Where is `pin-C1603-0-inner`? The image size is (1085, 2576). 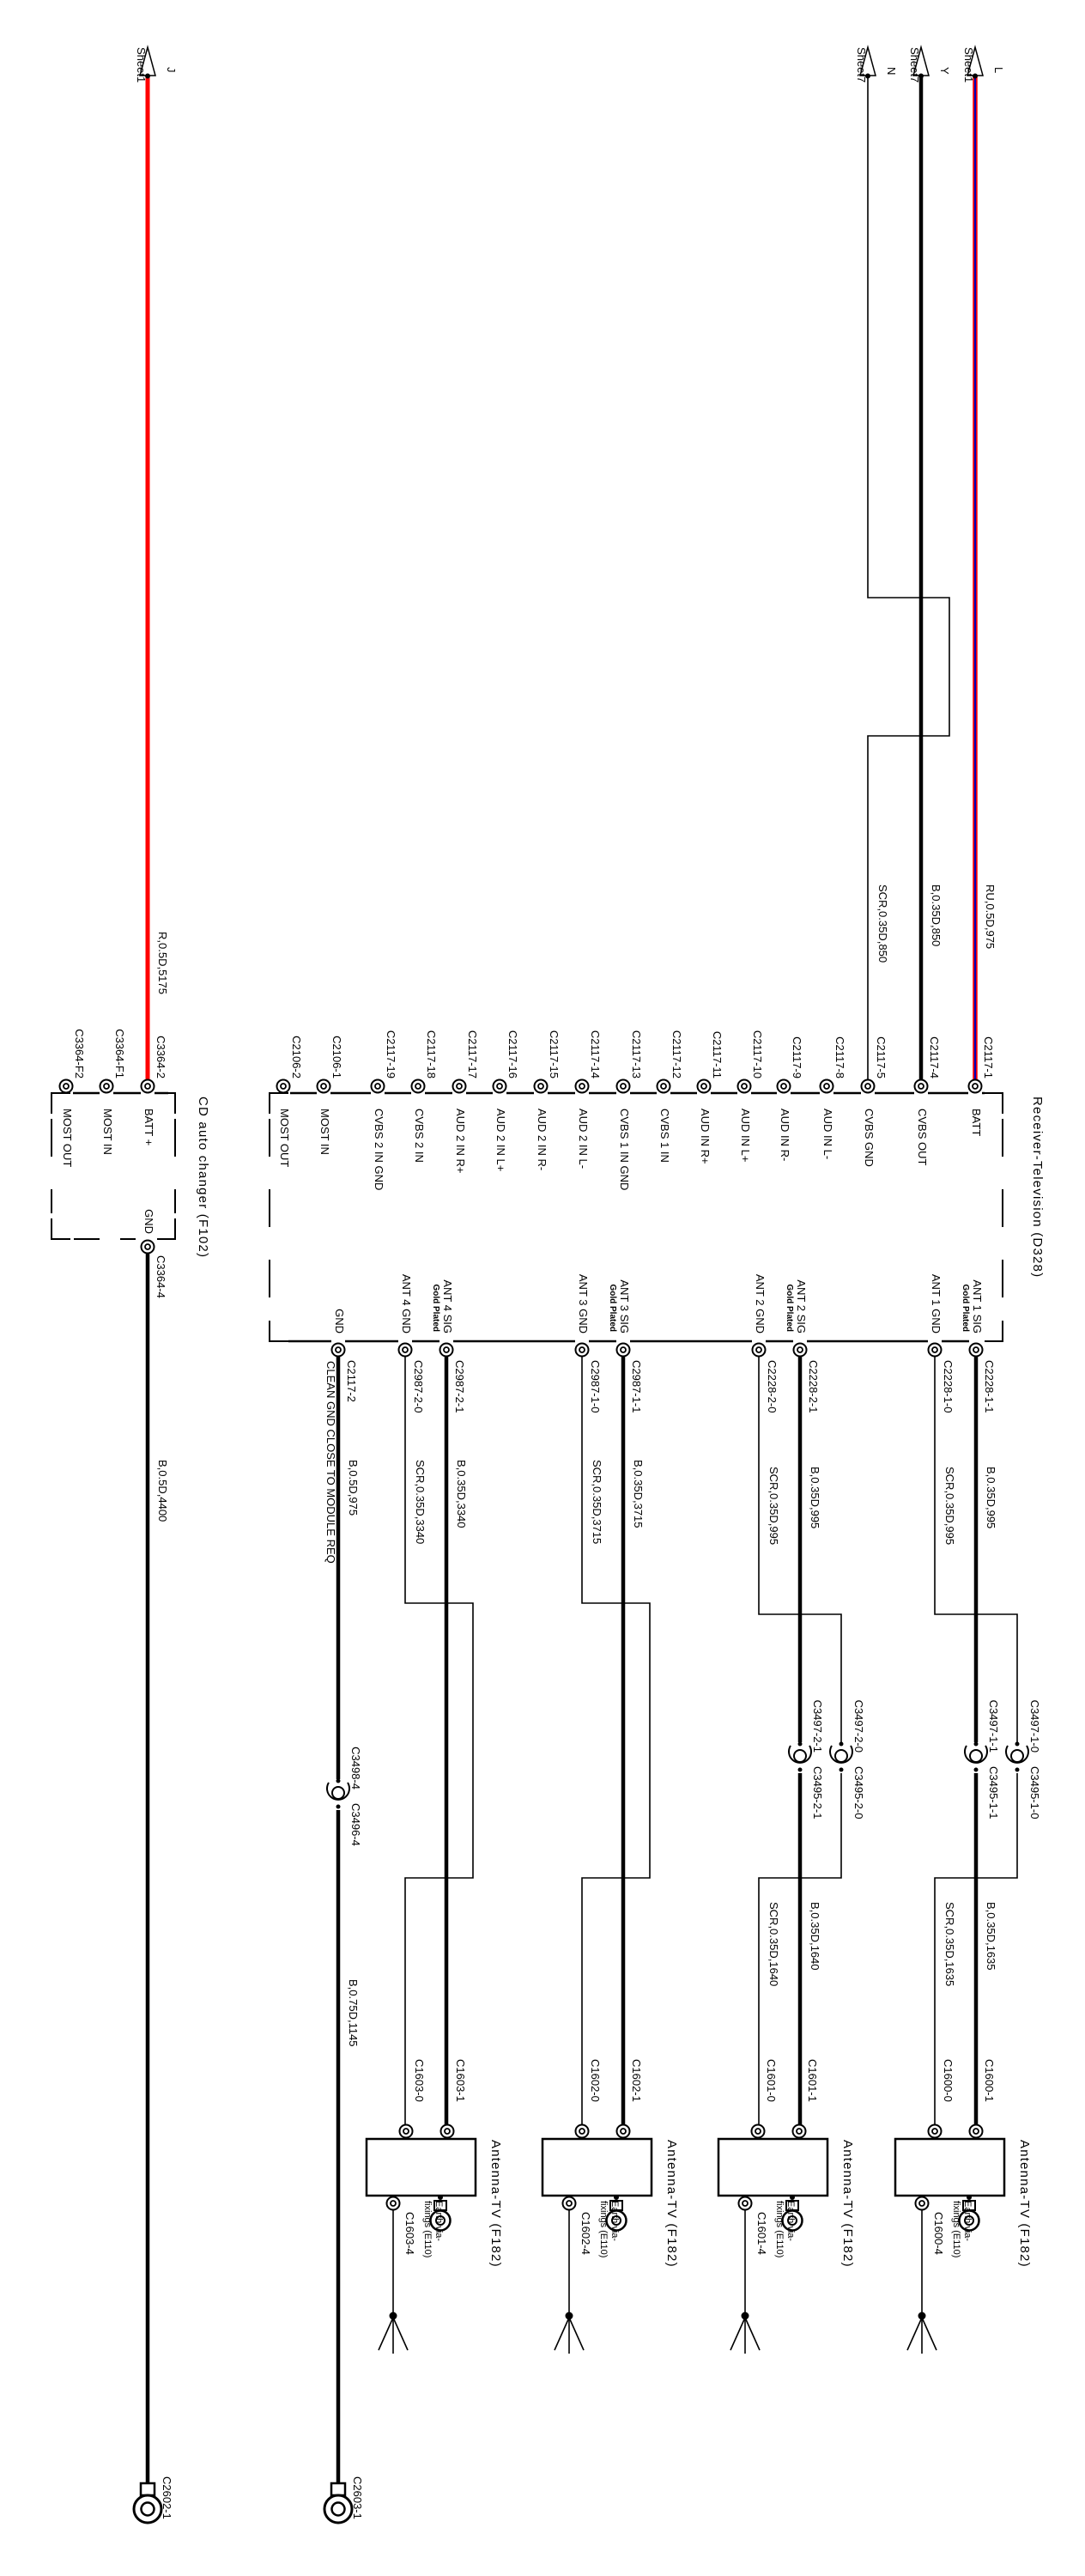 pin-C1603-0-inner is located at coordinates (406, 2131).